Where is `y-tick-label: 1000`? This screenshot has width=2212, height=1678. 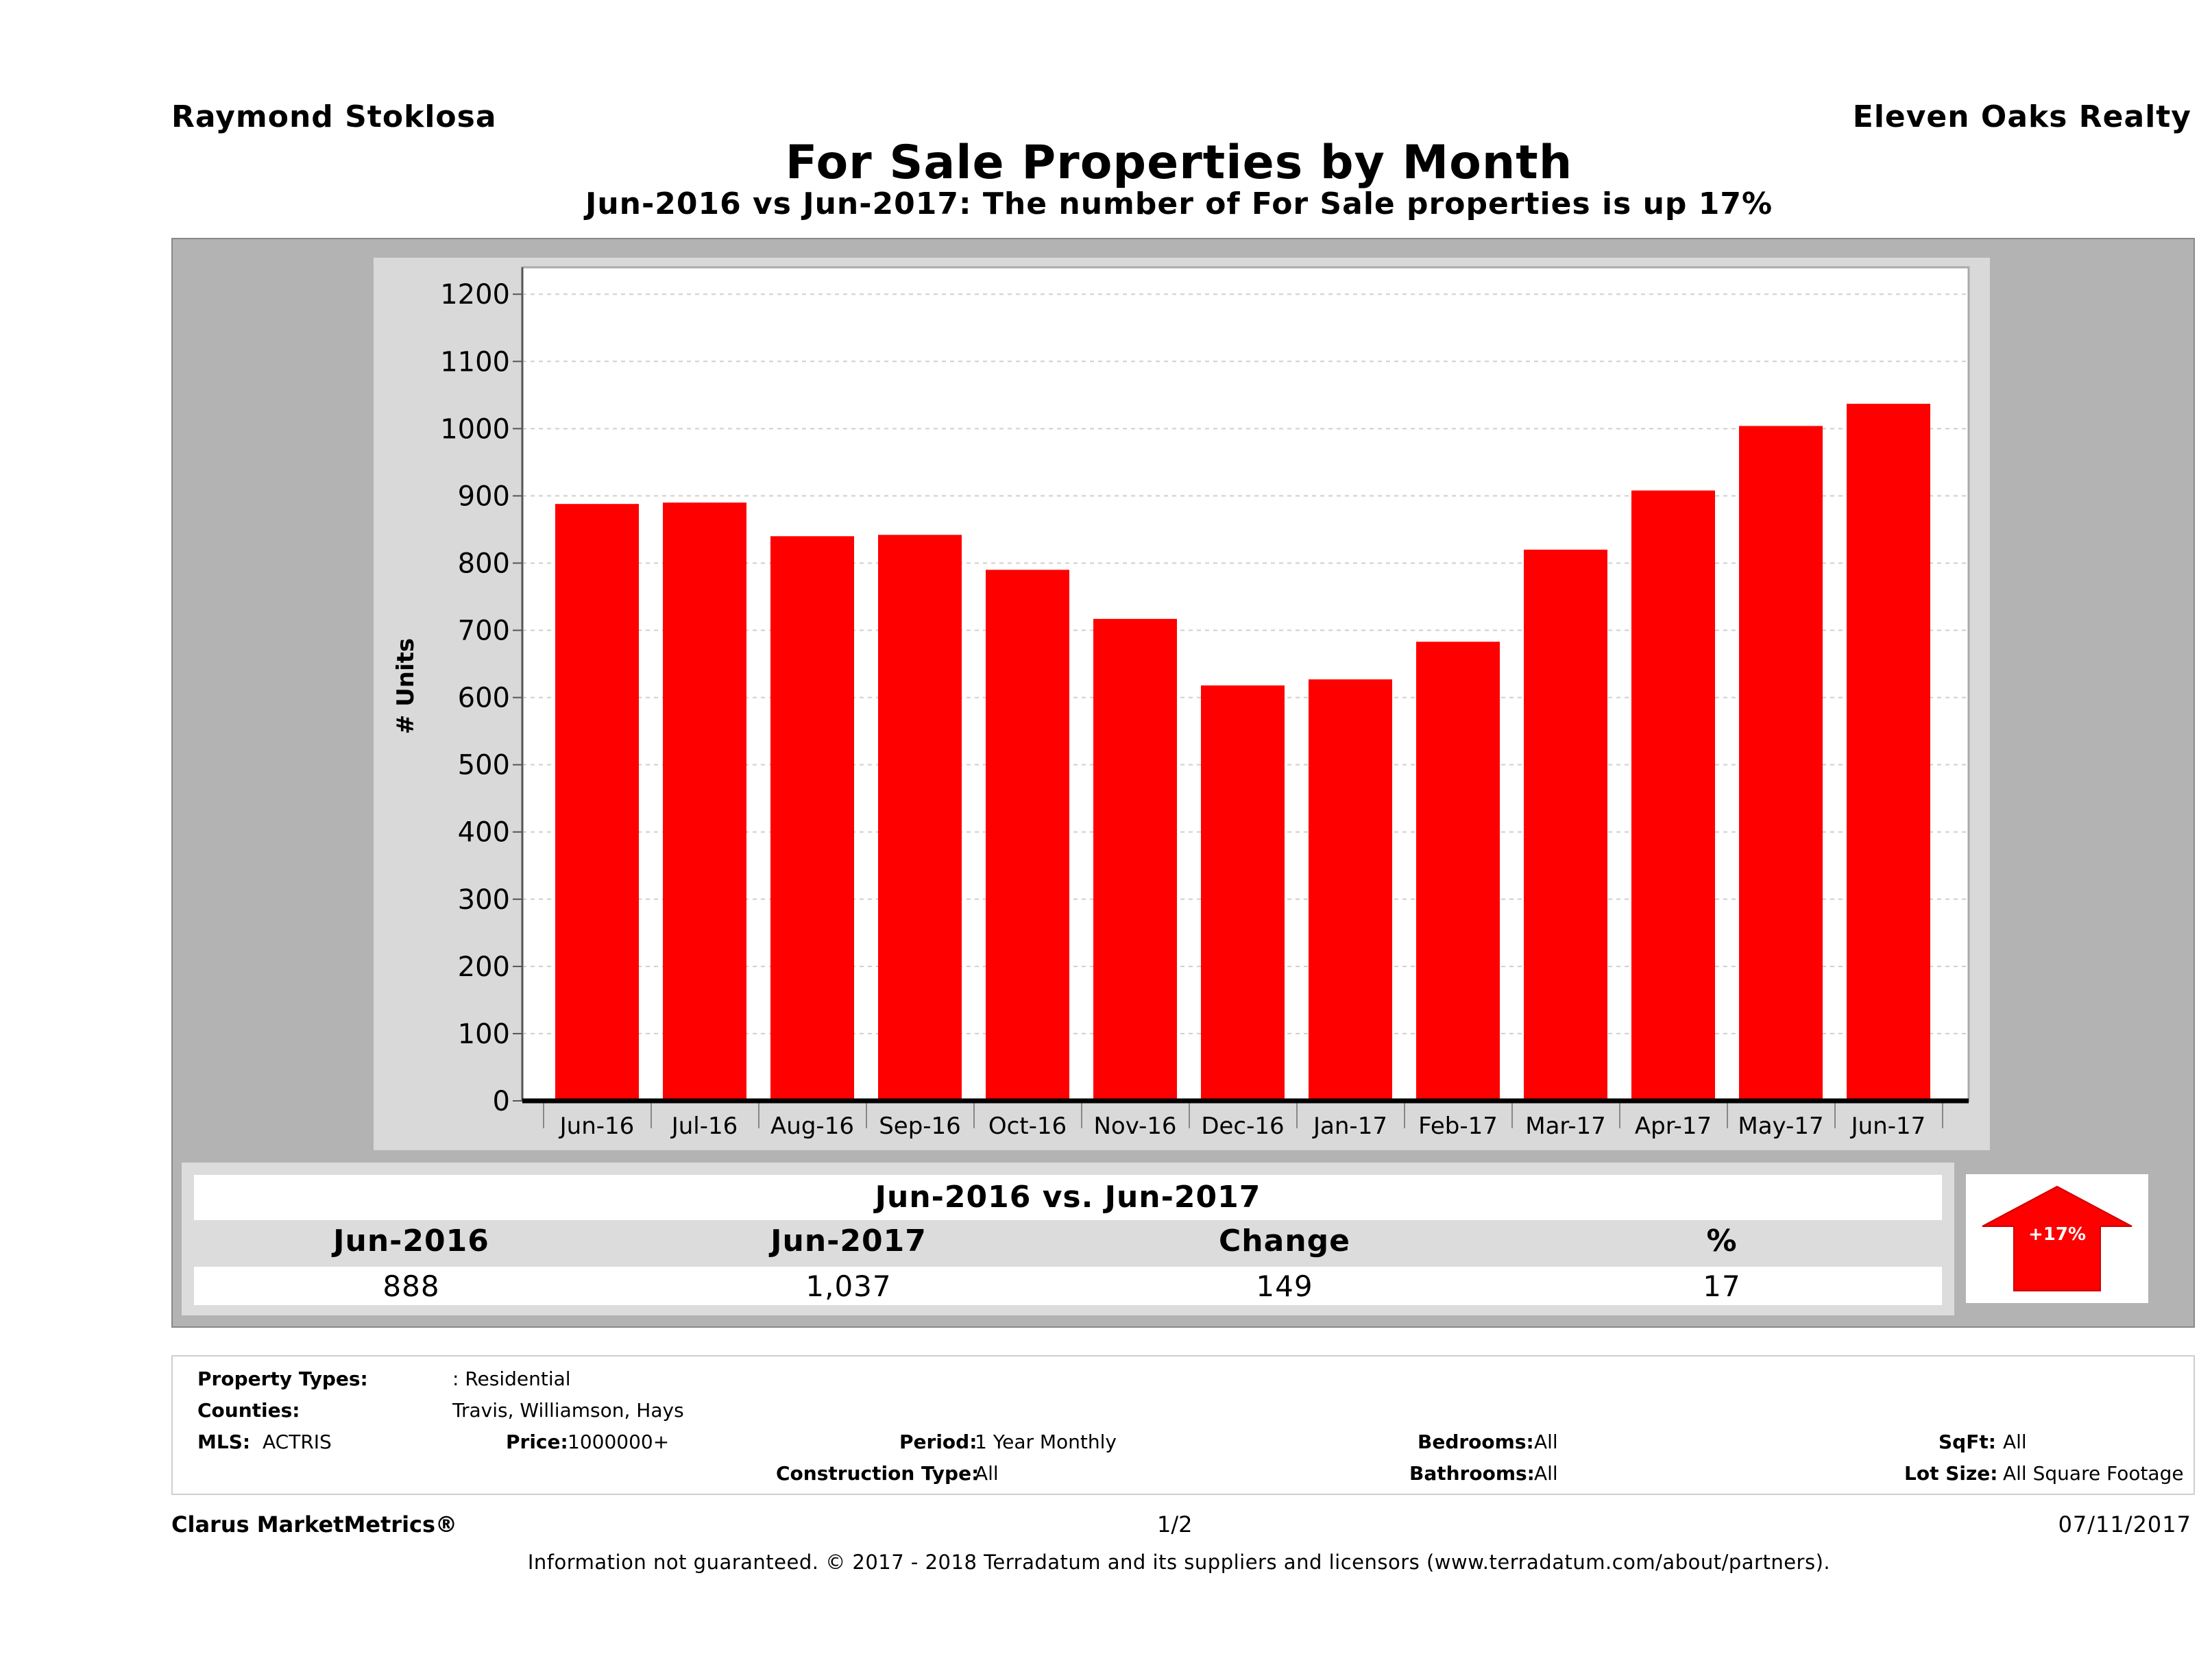
y-tick-label: 1000 is located at coordinates (475, 429).